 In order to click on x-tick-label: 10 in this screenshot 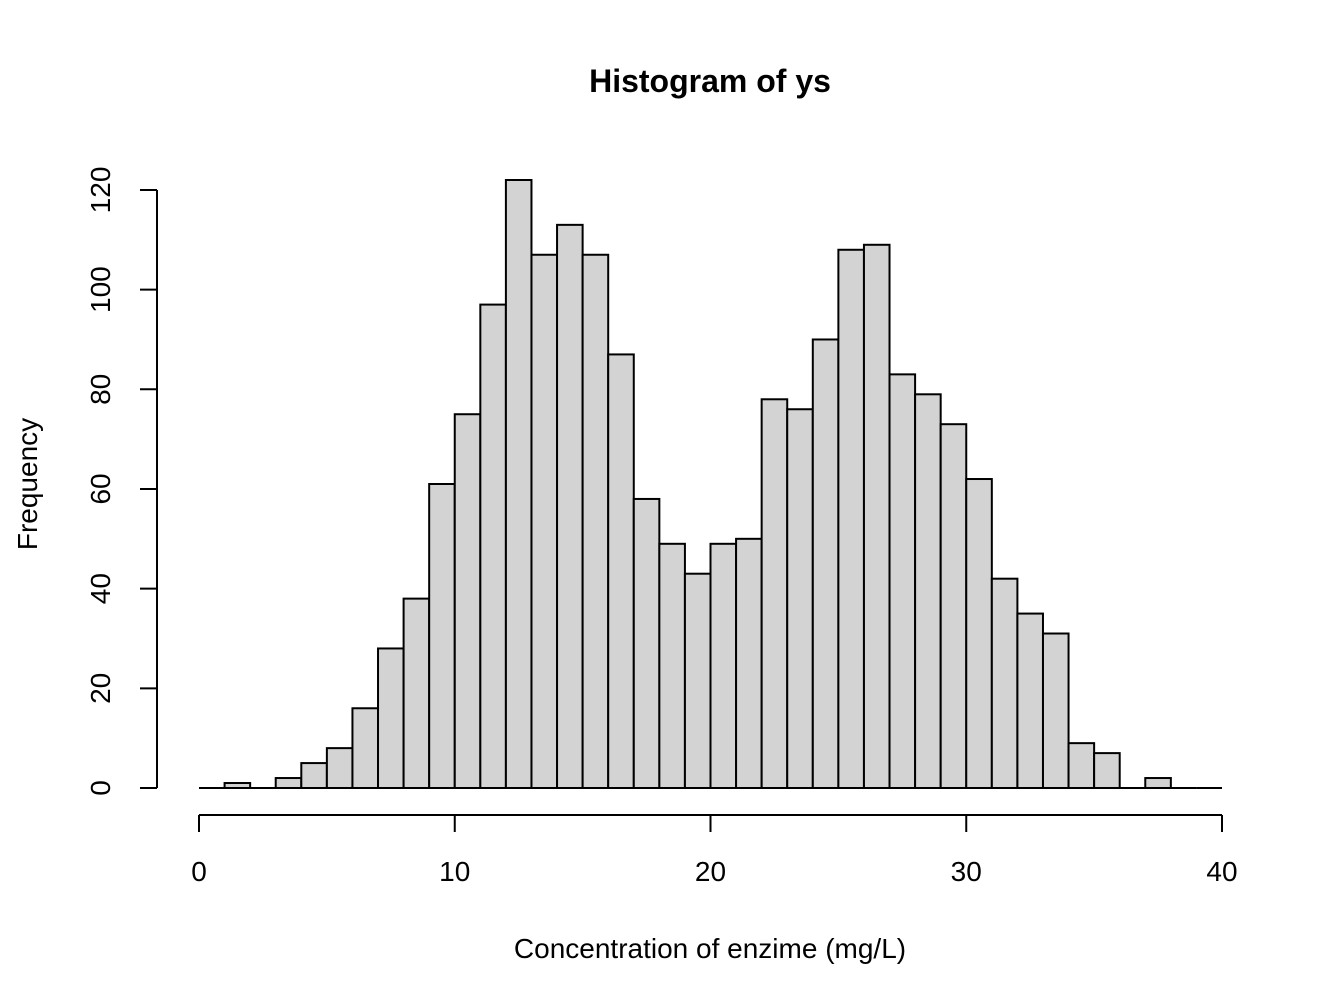, I will do `click(454, 871)`.